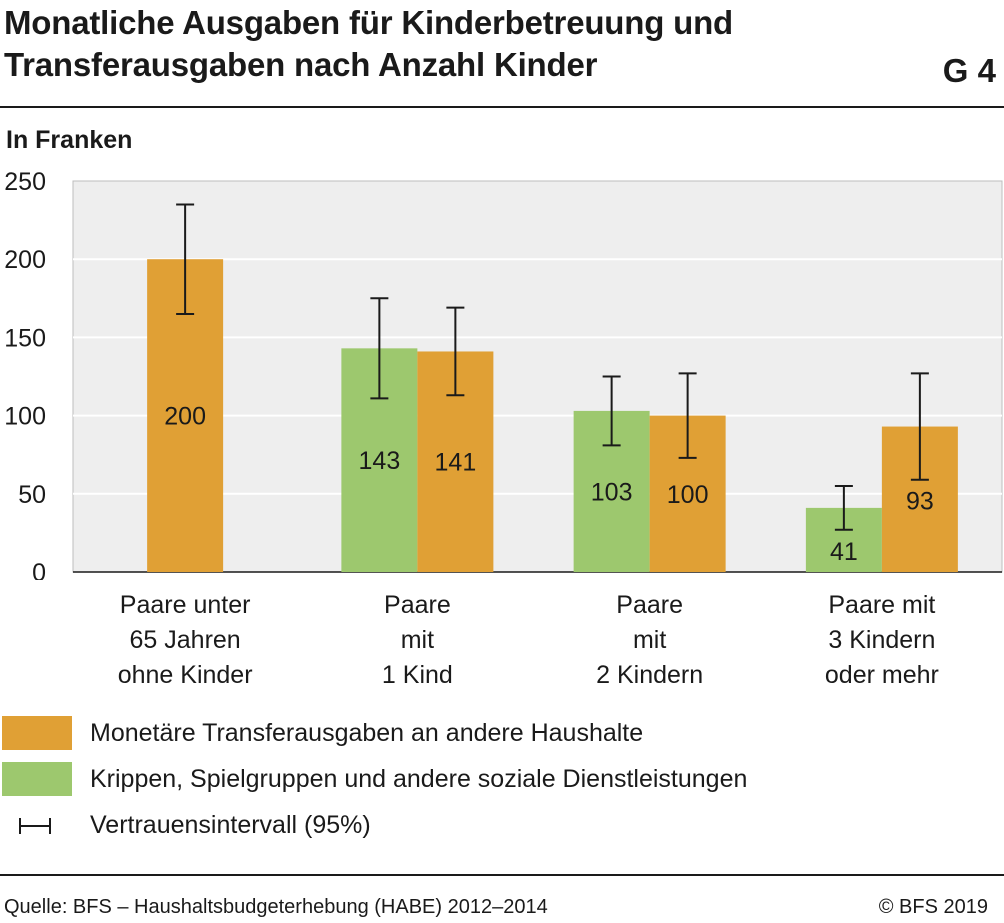  I want to click on y-axis-ticks: 0 50 100 150 200 250, so click(25, 374).